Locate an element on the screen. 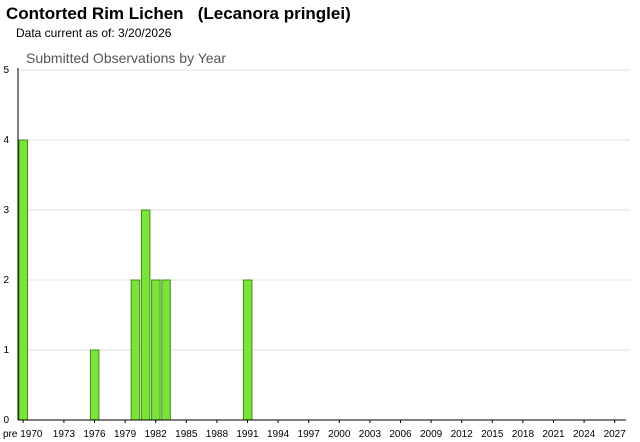  y-tick-label: 1 is located at coordinates (6, 350).